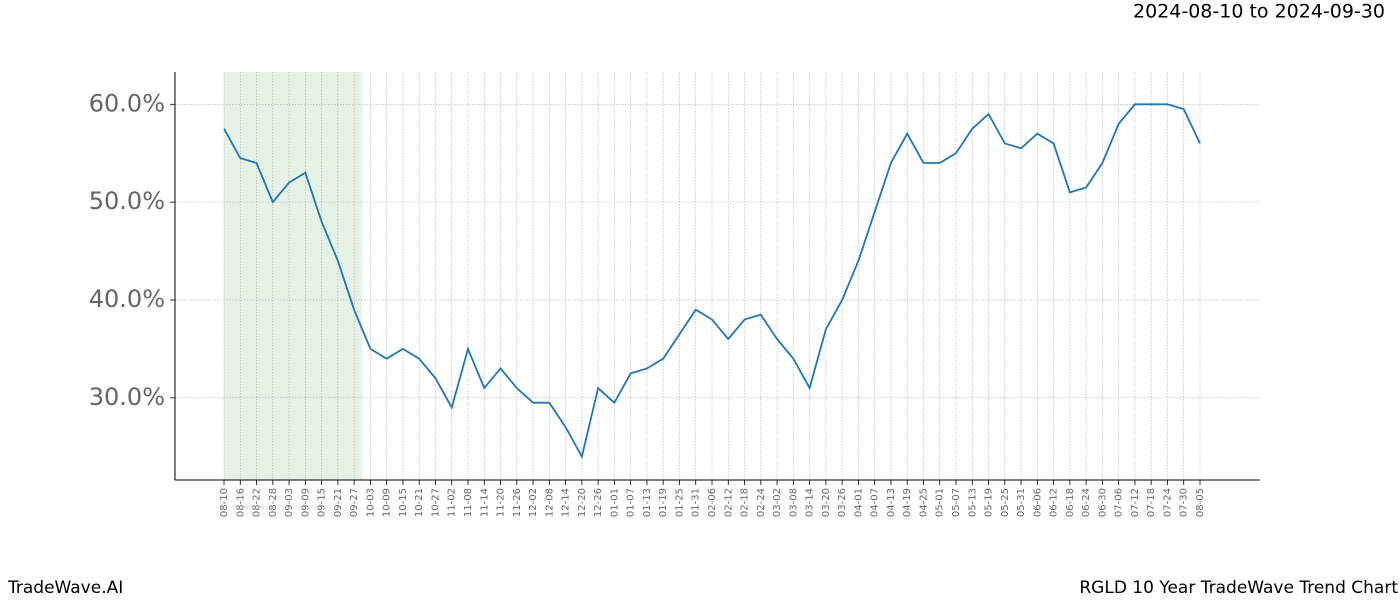 This screenshot has height=600, width=1400. Describe the element at coordinates (387, 502) in the screenshot. I see `x-tick-label: 10-09` at that location.